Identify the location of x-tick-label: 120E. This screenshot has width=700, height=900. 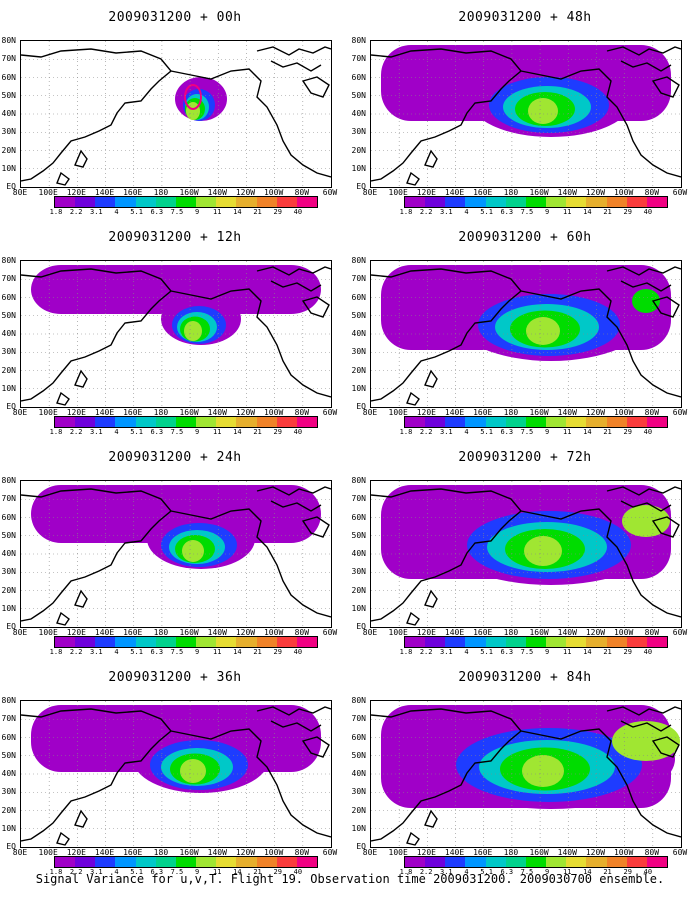
(426, 632).